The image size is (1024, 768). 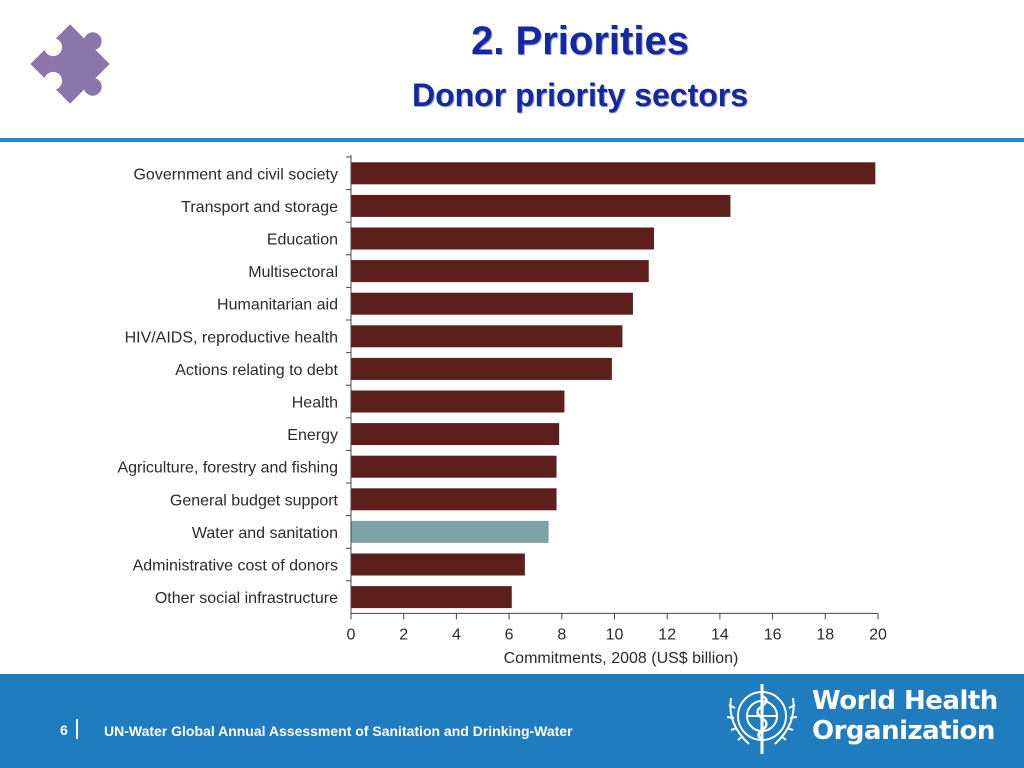 I want to click on x-tick-label: 10, so click(x=615, y=634).